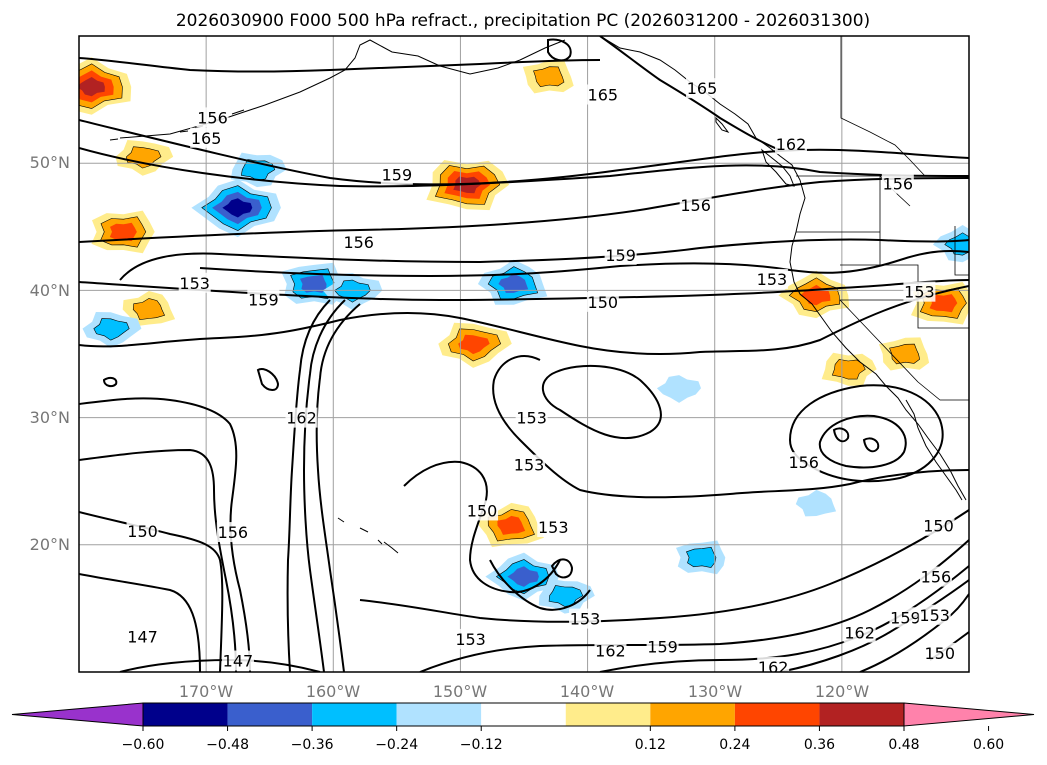 The width and height of the screenshot is (1047, 765). What do you see at coordinates (934, 450) in the screenshot?
I see `coastline-baja` at bounding box center [934, 450].